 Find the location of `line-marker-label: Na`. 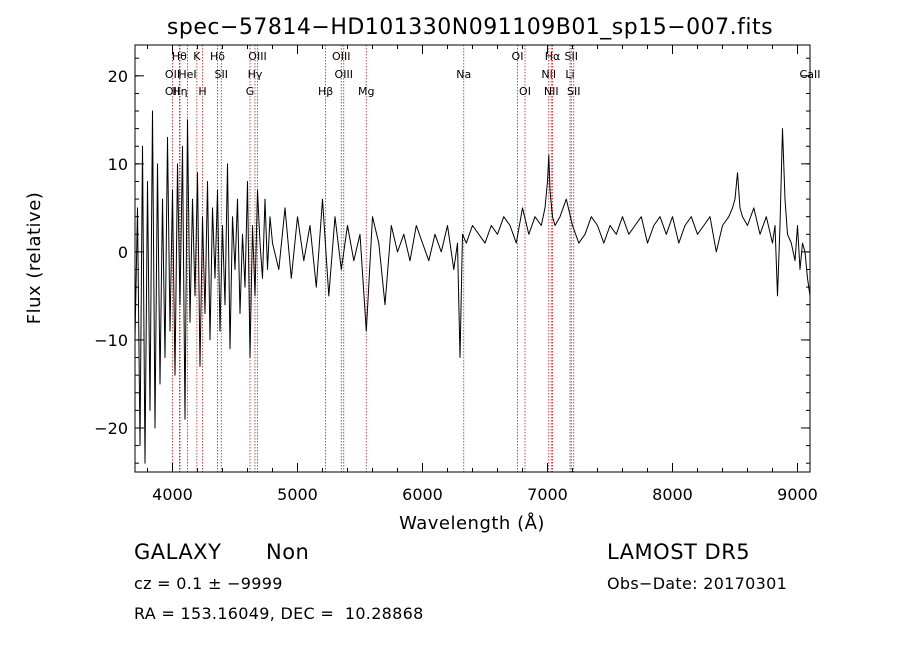

line-marker-label: Na is located at coordinates (463, 74).